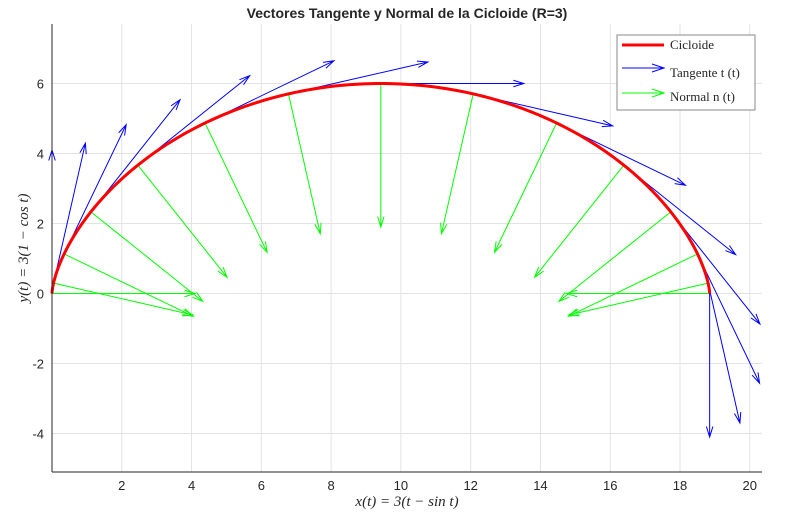 The image size is (800, 512). What do you see at coordinates (470, 485) in the screenshot?
I see `x-tick-label: 12` at bounding box center [470, 485].